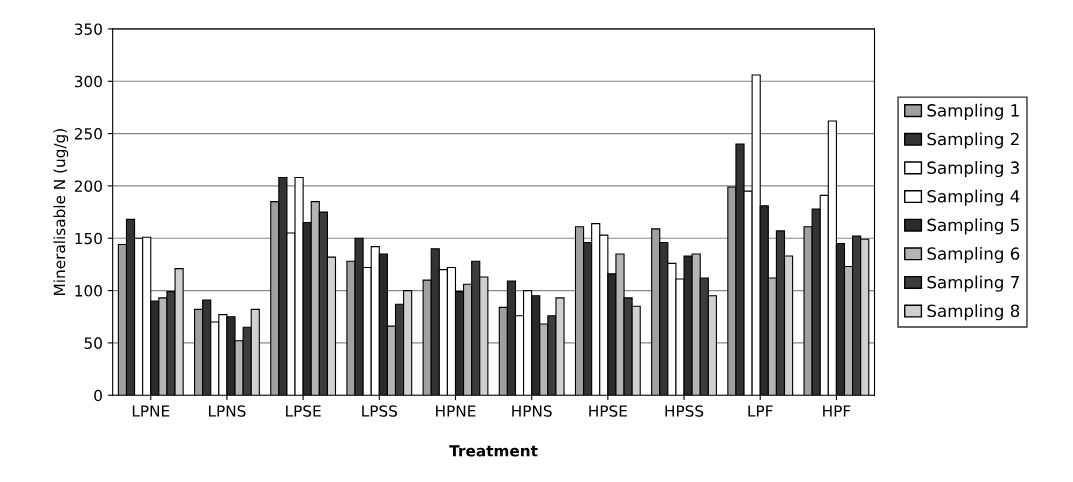 This screenshot has height=482, width=1073. I want to click on x-tick-label: LPNE, so click(151, 411).